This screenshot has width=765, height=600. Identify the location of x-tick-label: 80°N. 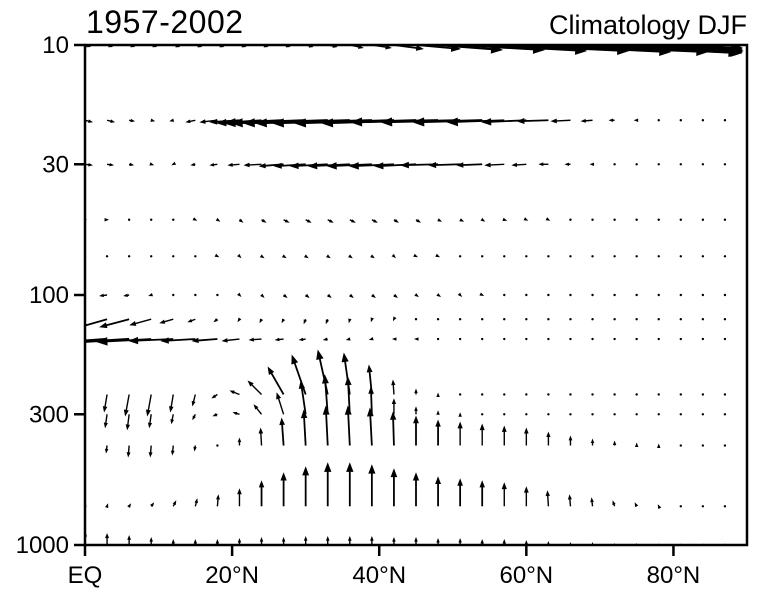
(674, 575).